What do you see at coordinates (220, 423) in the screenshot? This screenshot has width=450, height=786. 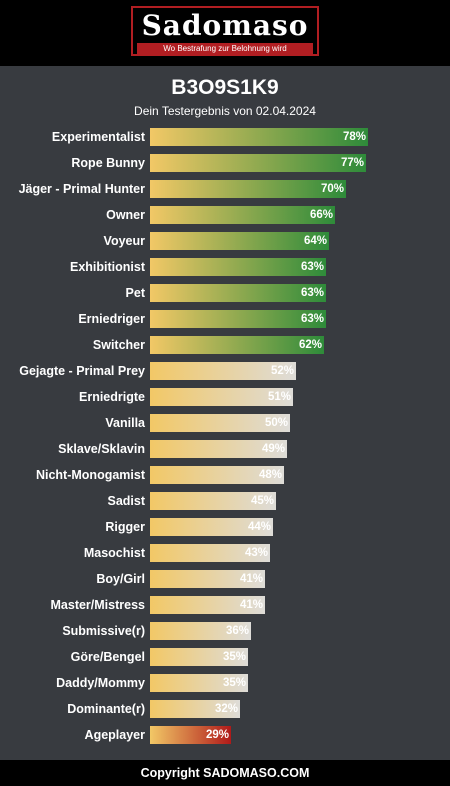 I see `bar: 50%` at bounding box center [220, 423].